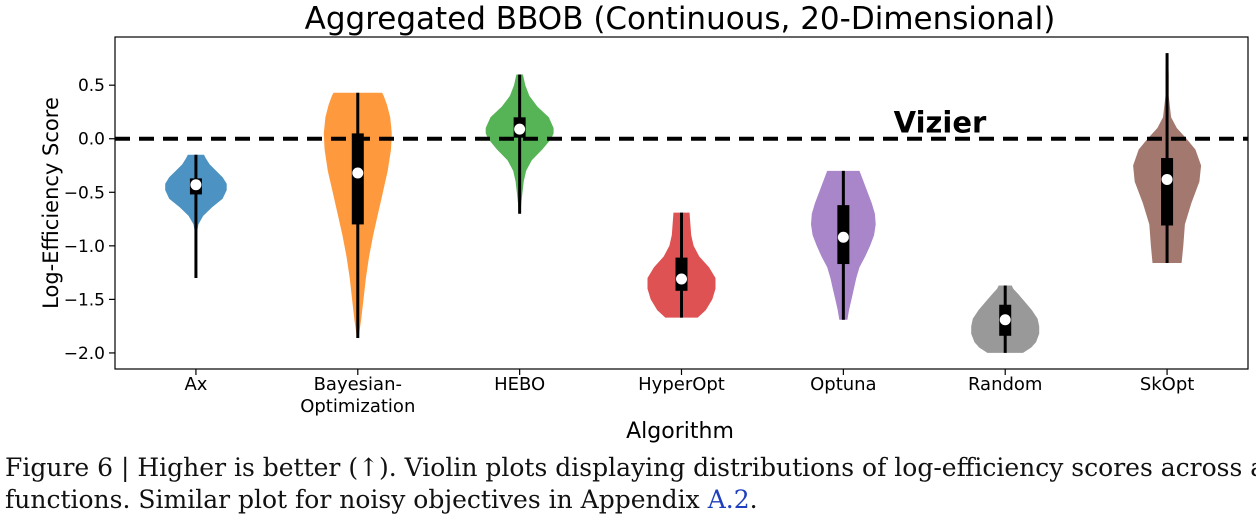 The image size is (1256, 520). What do you see at coordinates (84, 300) in the screenshot?
I see `y-tick-label: −1.5` at bounding box center [84, 300].